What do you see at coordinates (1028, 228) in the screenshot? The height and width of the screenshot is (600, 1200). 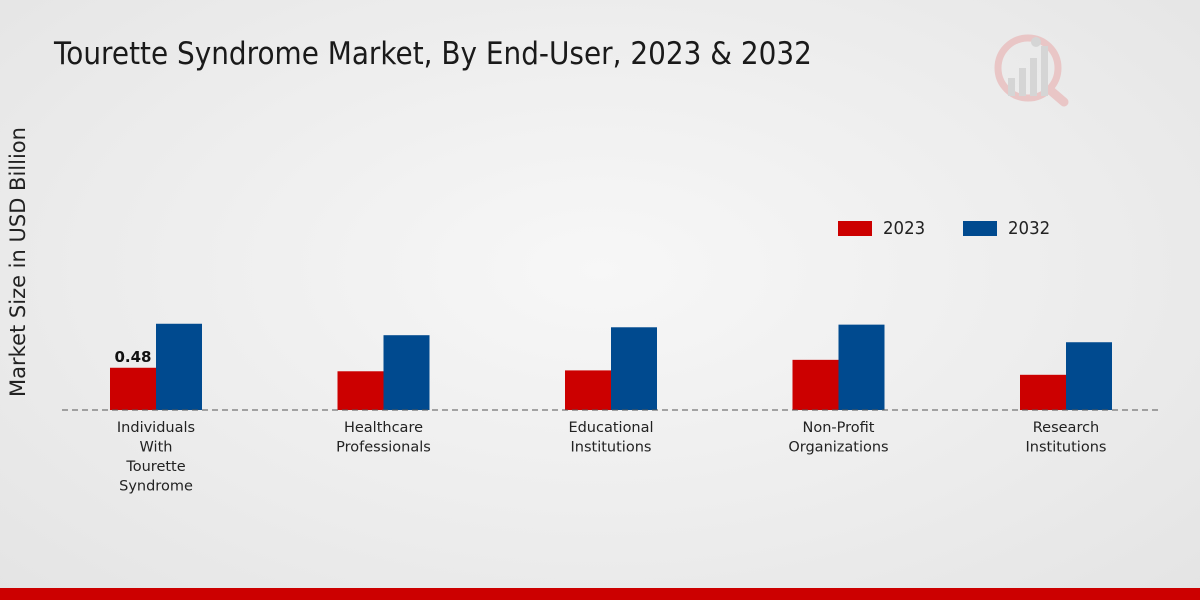 I see `legend-label-2032: 2032` at bounding box center [1028, 228].